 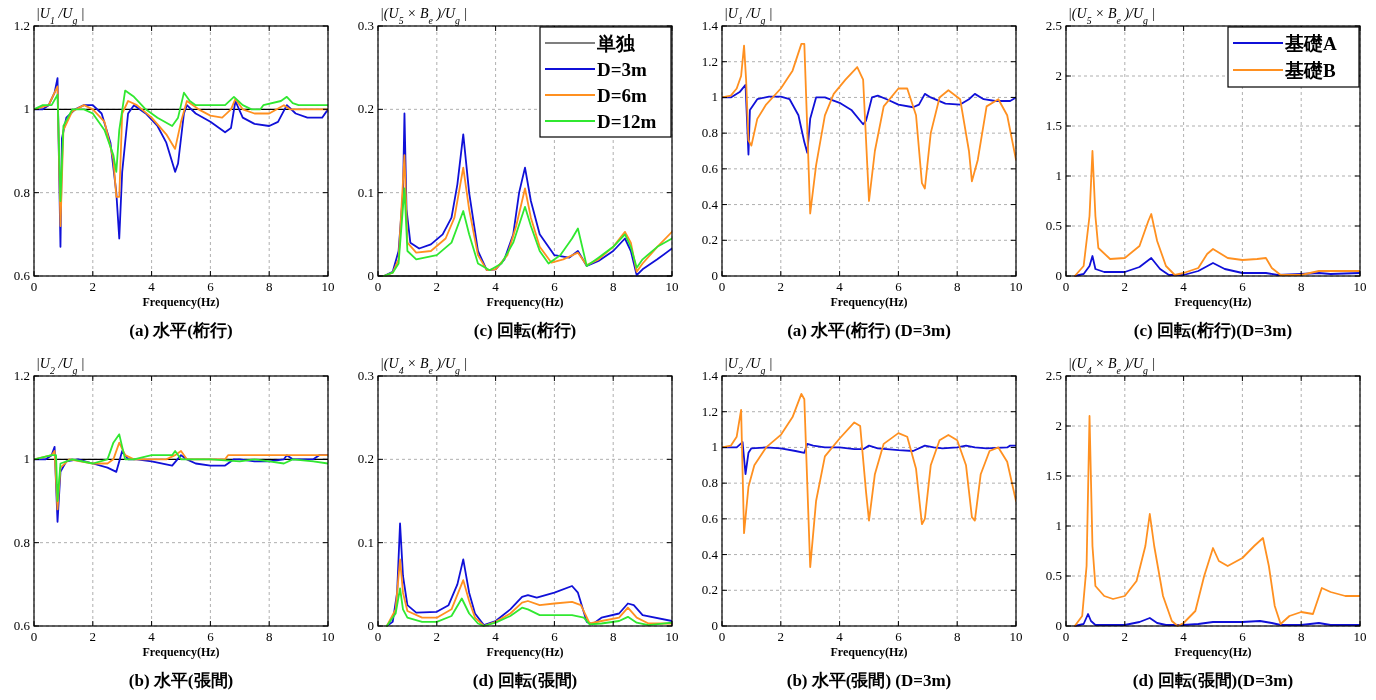 I want to click on y-axis-title: |U$_{2}$/U$_{g}$|, so click(x=748, y=366).